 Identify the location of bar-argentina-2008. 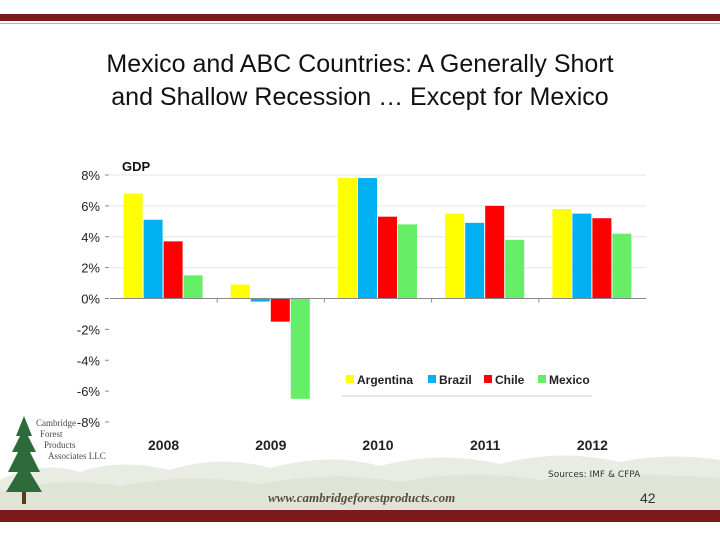
(133, 246).